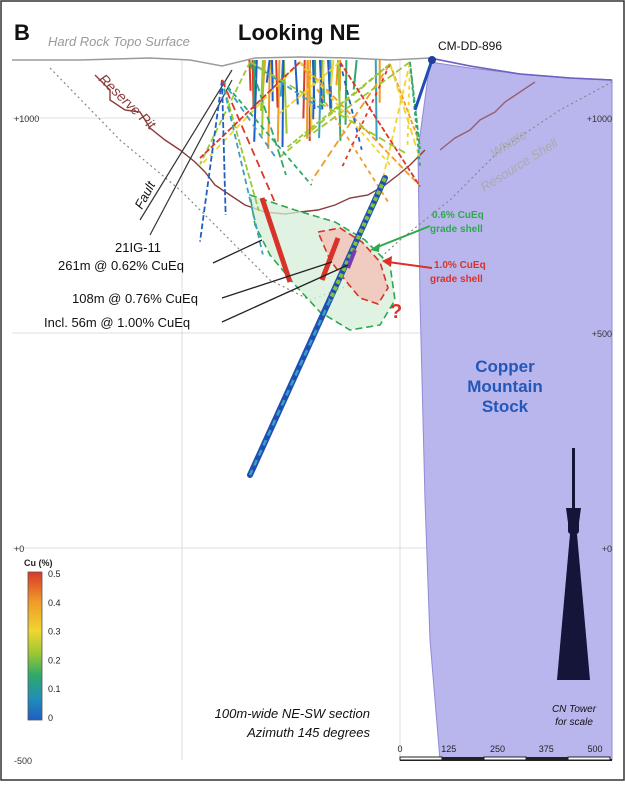  What do you see at coordinates (38, 563) in the screenshot?
I see `legend-title: Cu (%)` at bounding box center [38, 563].